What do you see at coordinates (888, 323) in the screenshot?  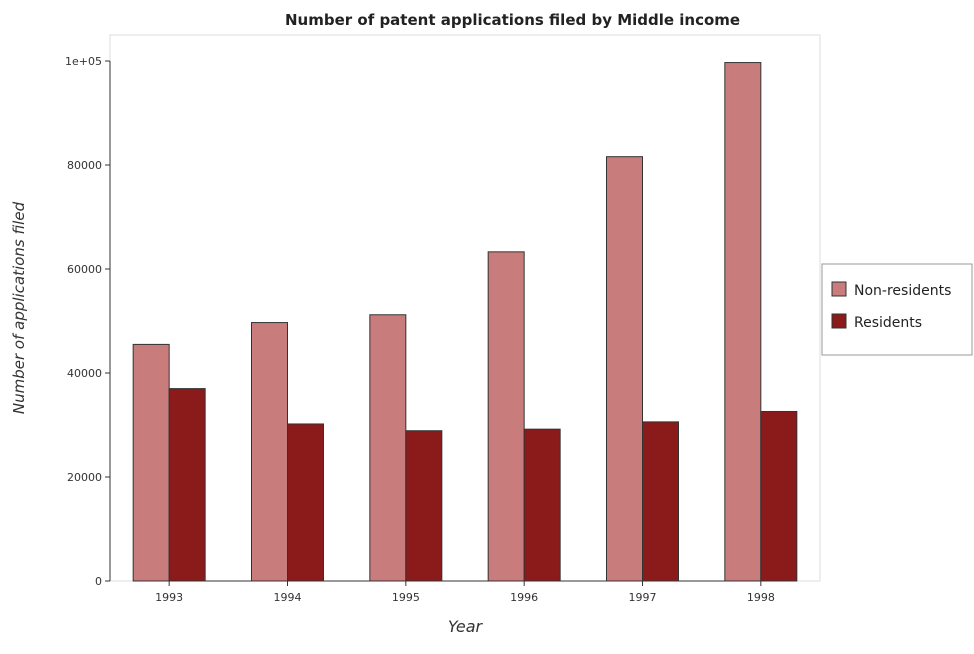 I see `legend-label-residents: Residents` at bounding box center [888, 323].